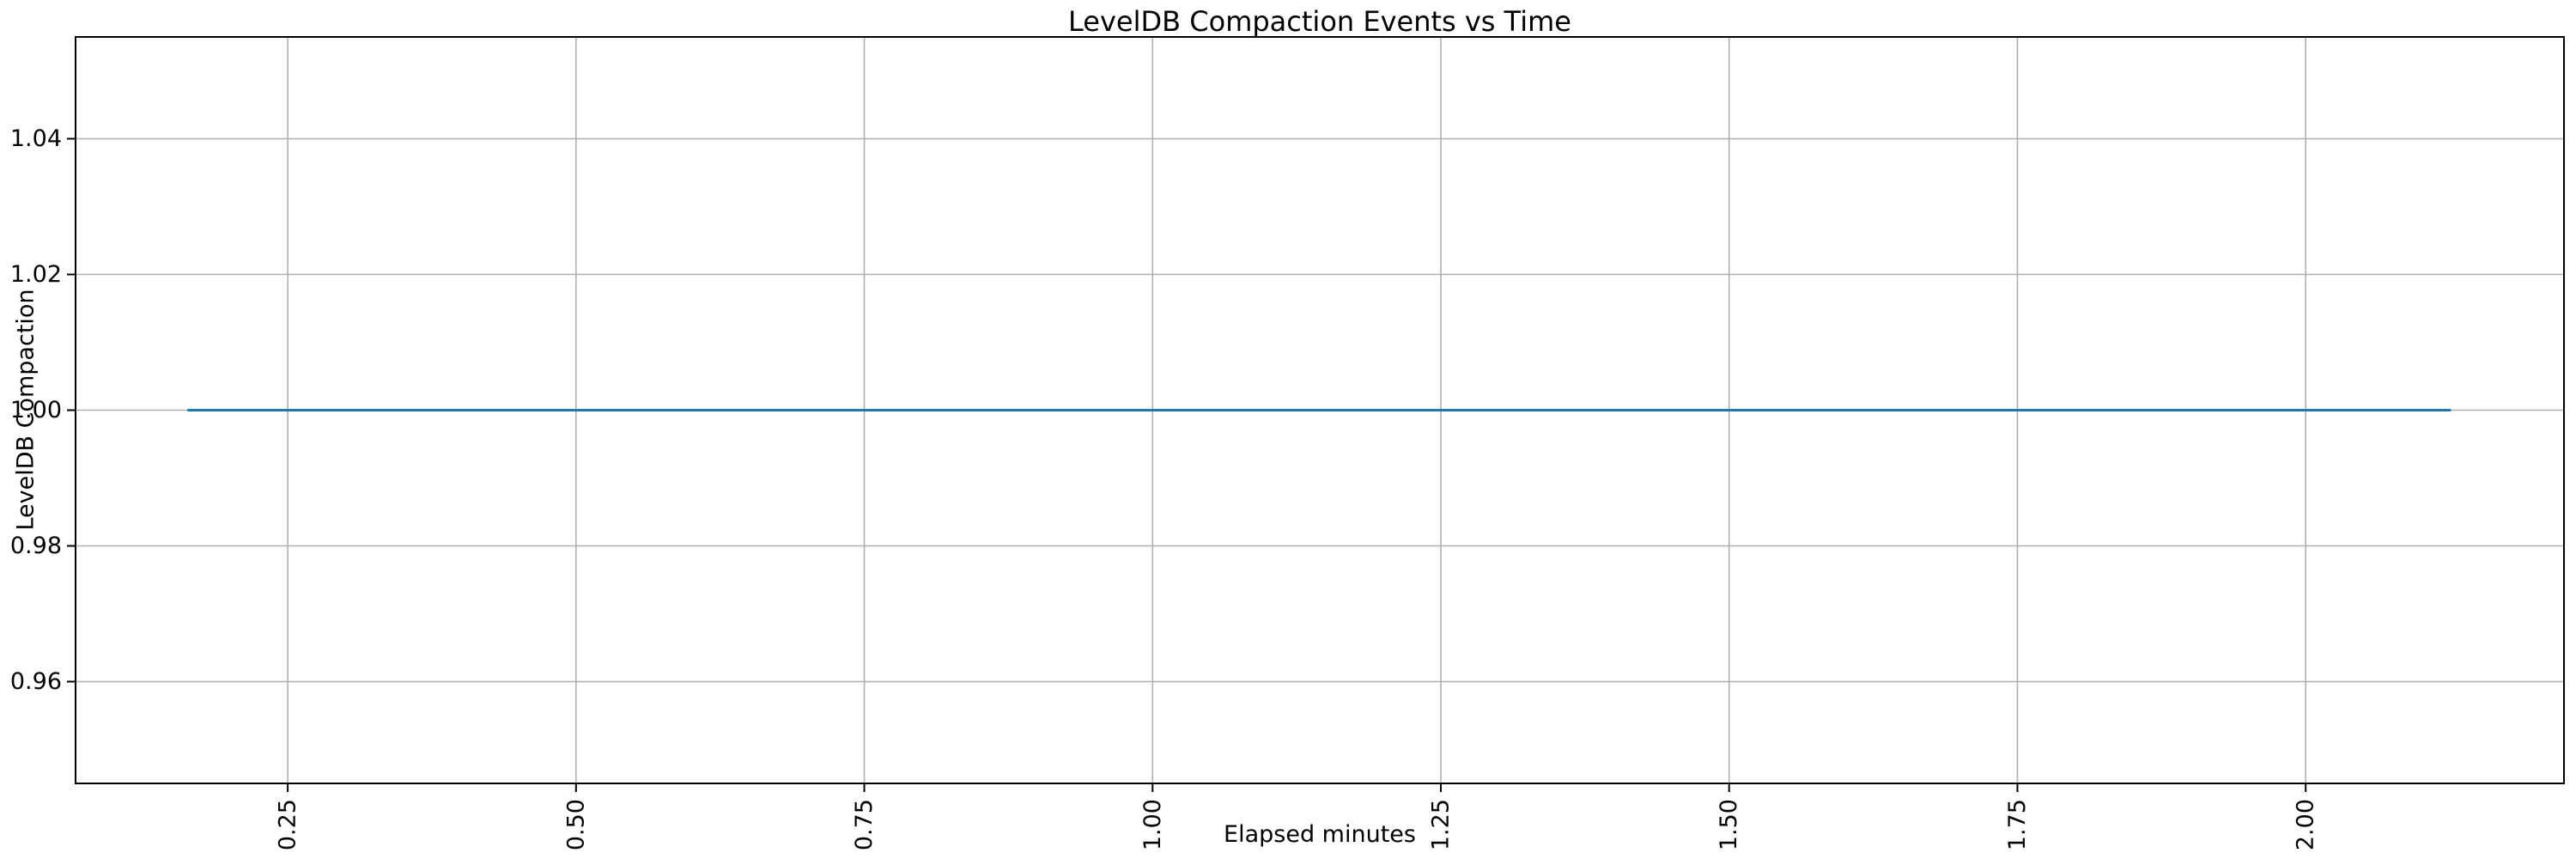 The width and height of the screenshot is (2576, 859). I want to click on y-tick-label: 1.04, so click(36, 139).